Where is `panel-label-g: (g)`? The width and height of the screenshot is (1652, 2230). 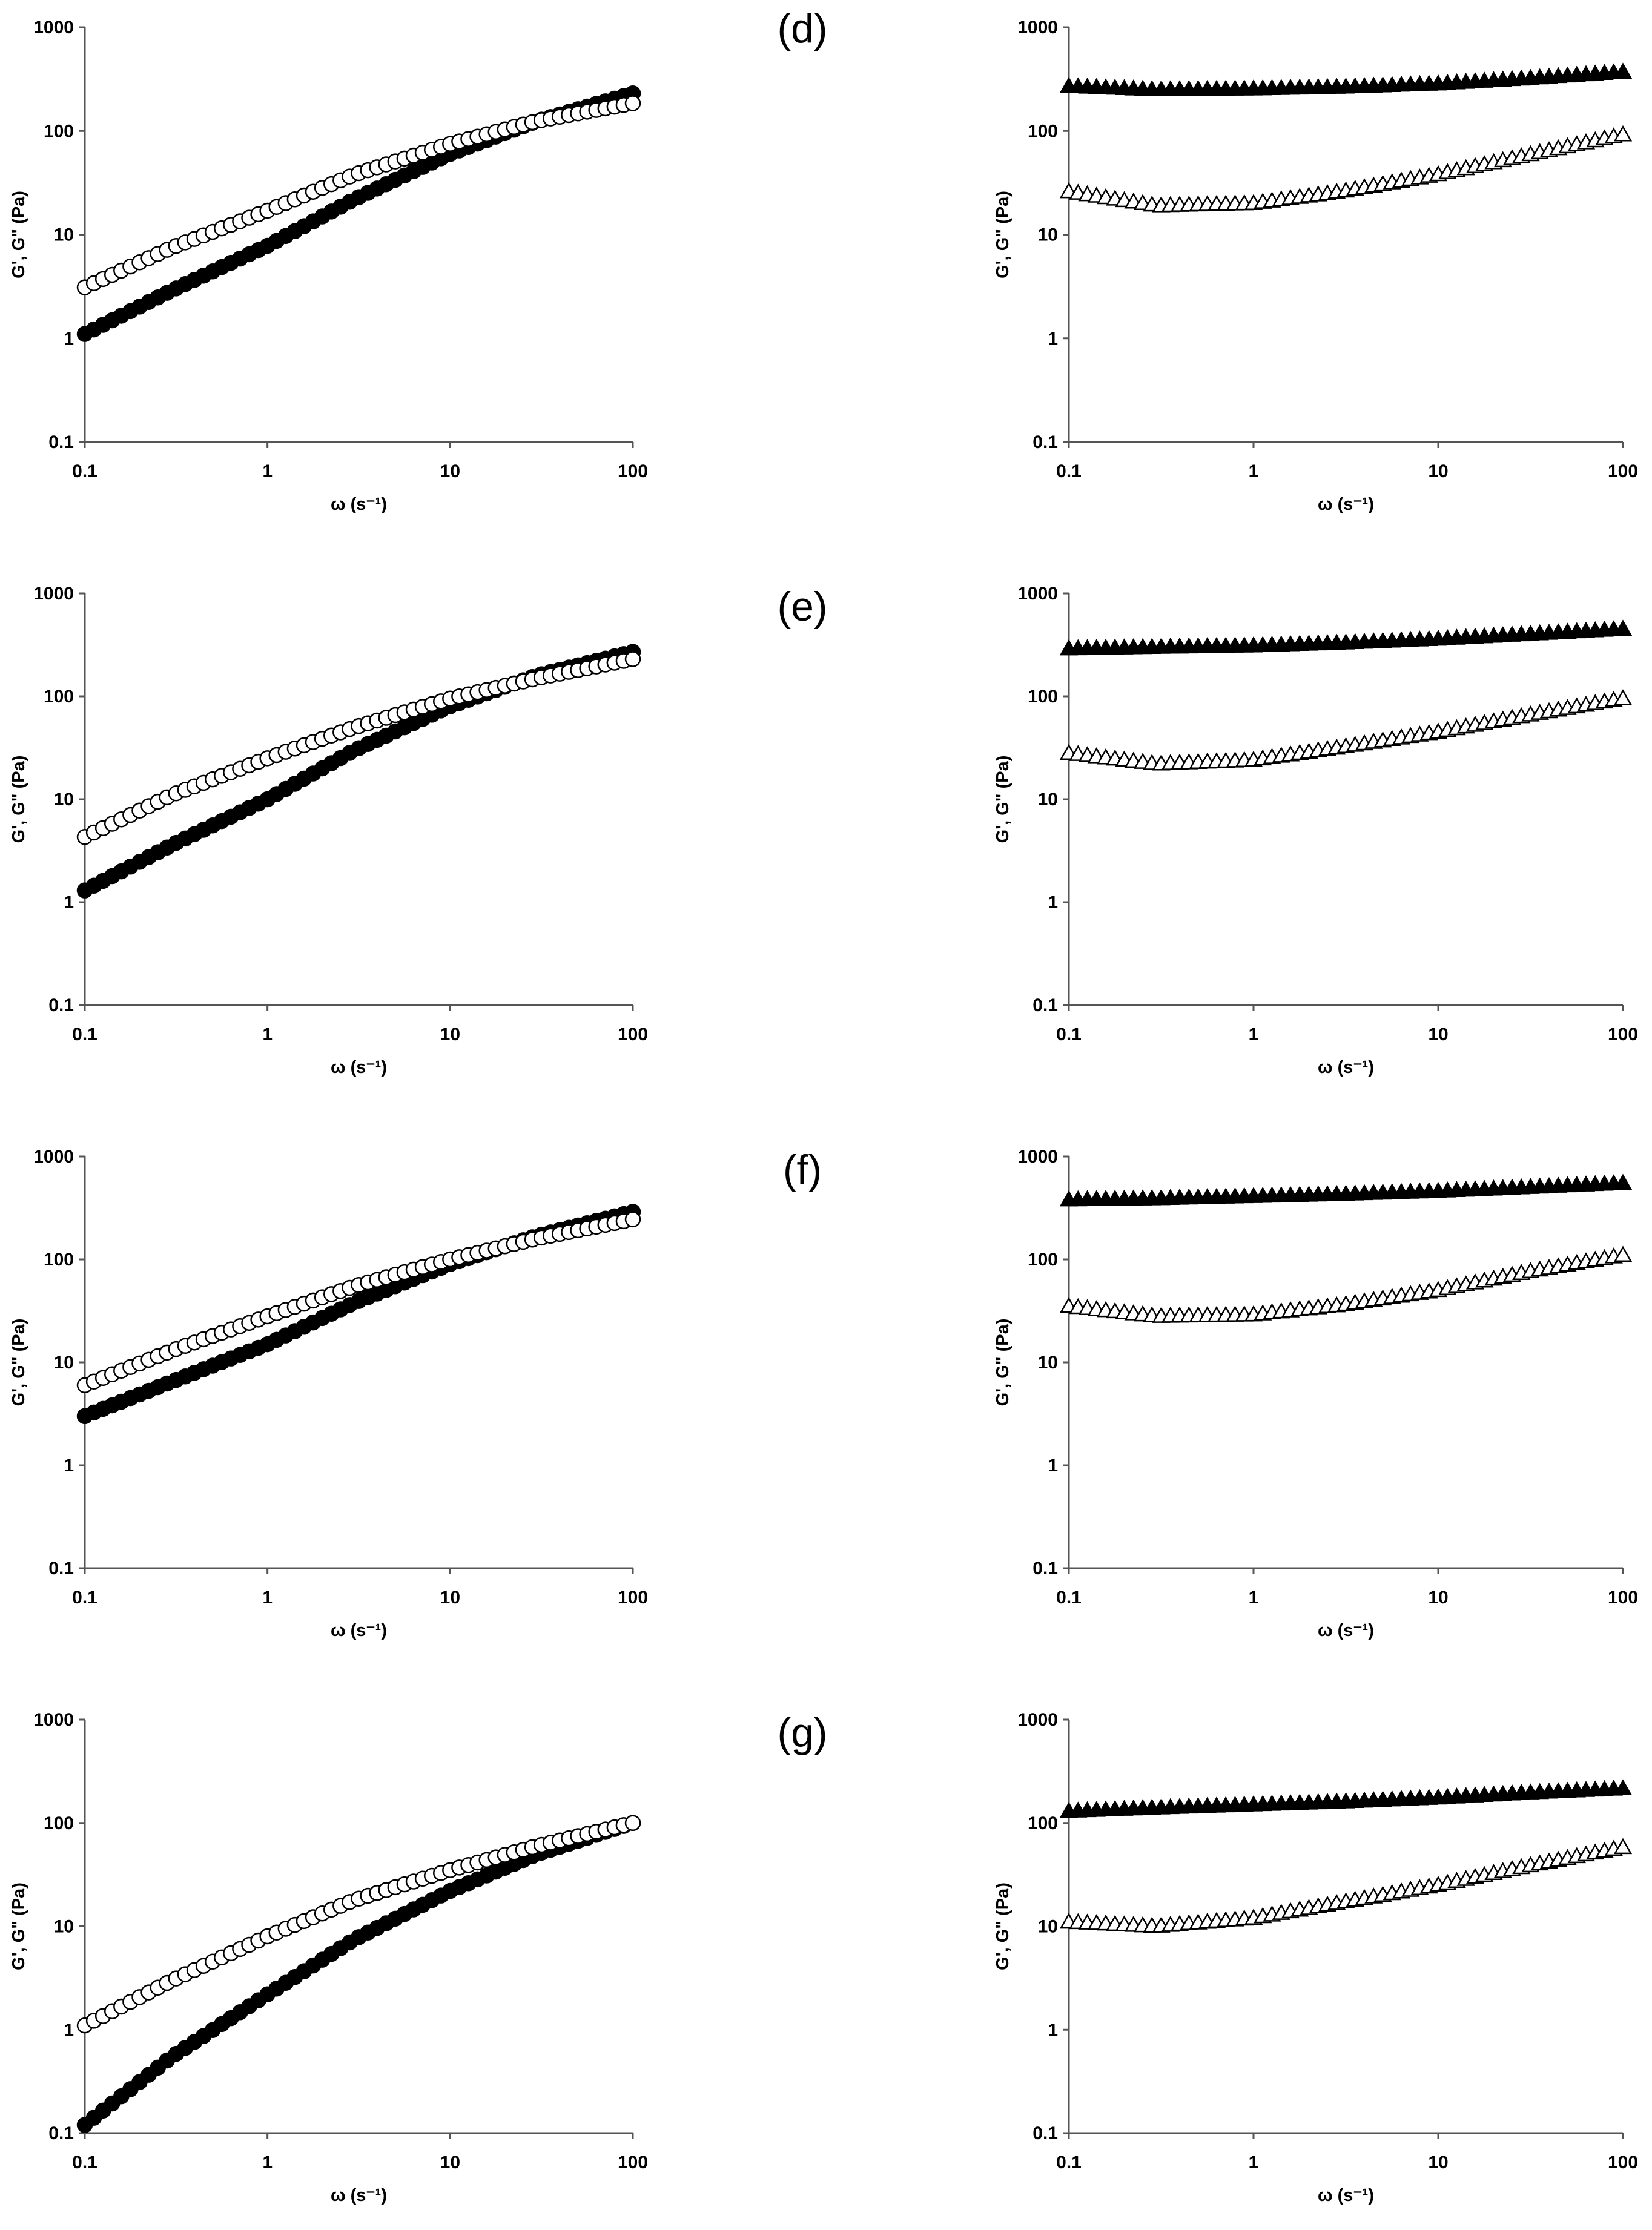 panel-label-g: (g) is located at coordinates (802, 1733).